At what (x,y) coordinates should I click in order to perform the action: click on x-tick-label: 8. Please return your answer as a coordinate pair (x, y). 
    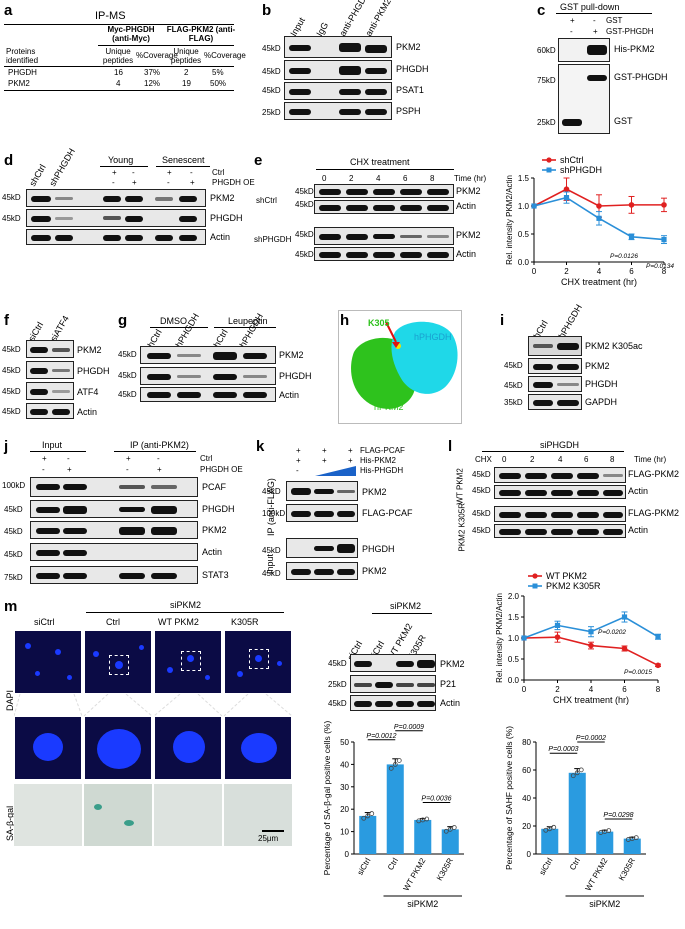
    Looking at the image, I should click on (664, 271).